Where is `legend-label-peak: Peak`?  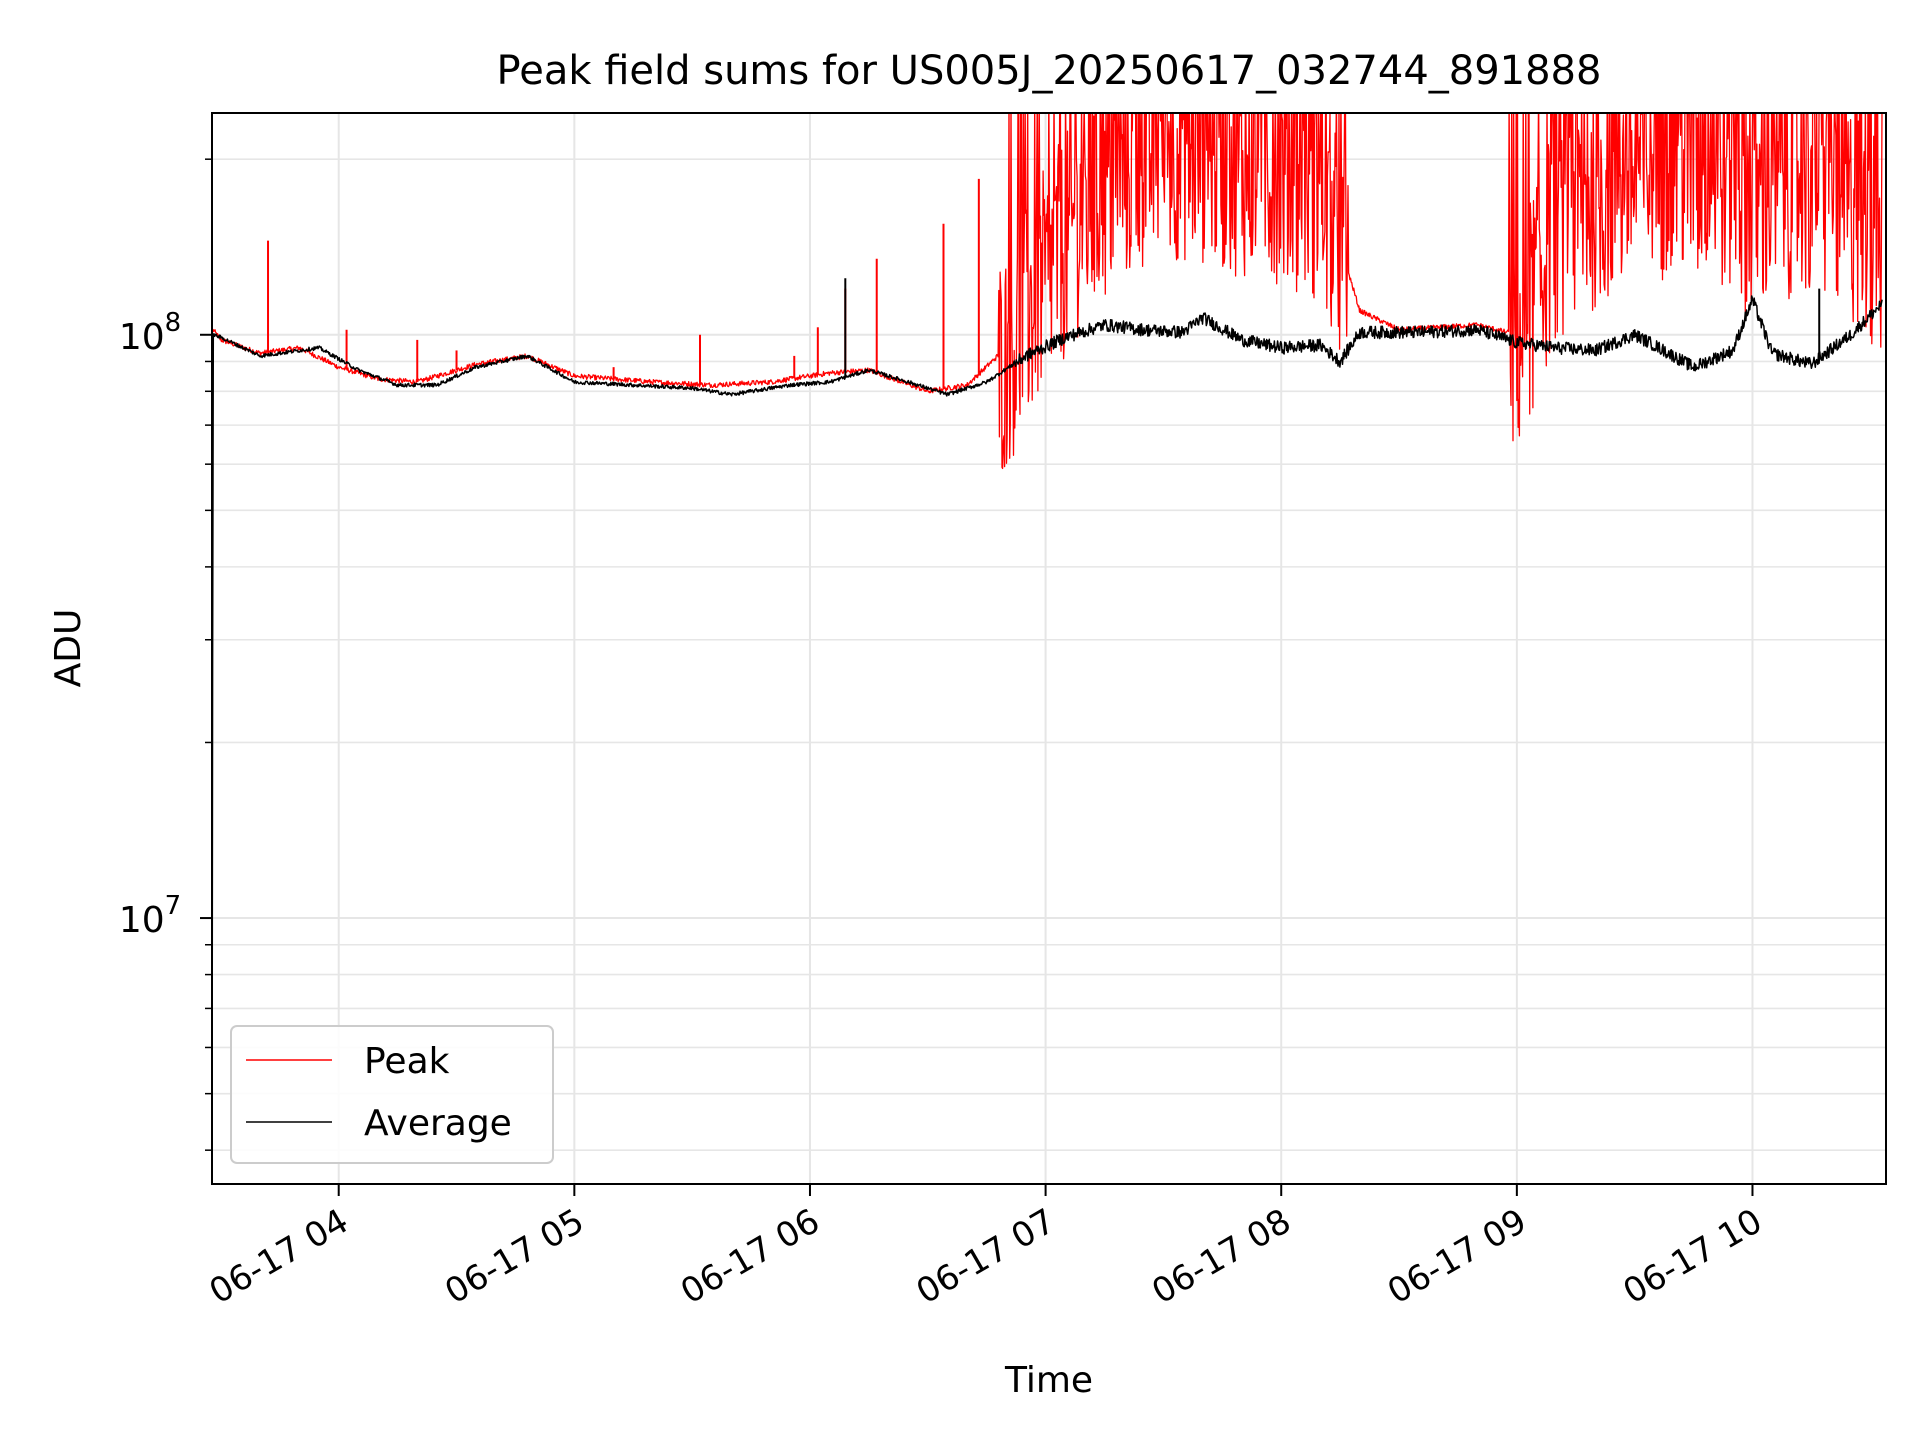
legend-label-peak: Peak is located at coordinates (407, 1061).